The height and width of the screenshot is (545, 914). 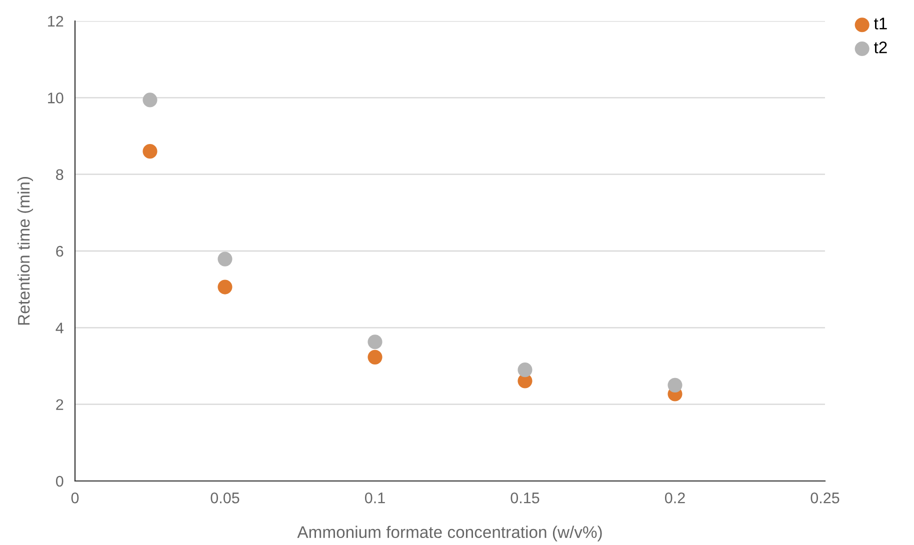 What do you see at coordinates (825, 498) in the screenshot?
I see `x-tick-label: 0.25` at bounding box center [825, 498].